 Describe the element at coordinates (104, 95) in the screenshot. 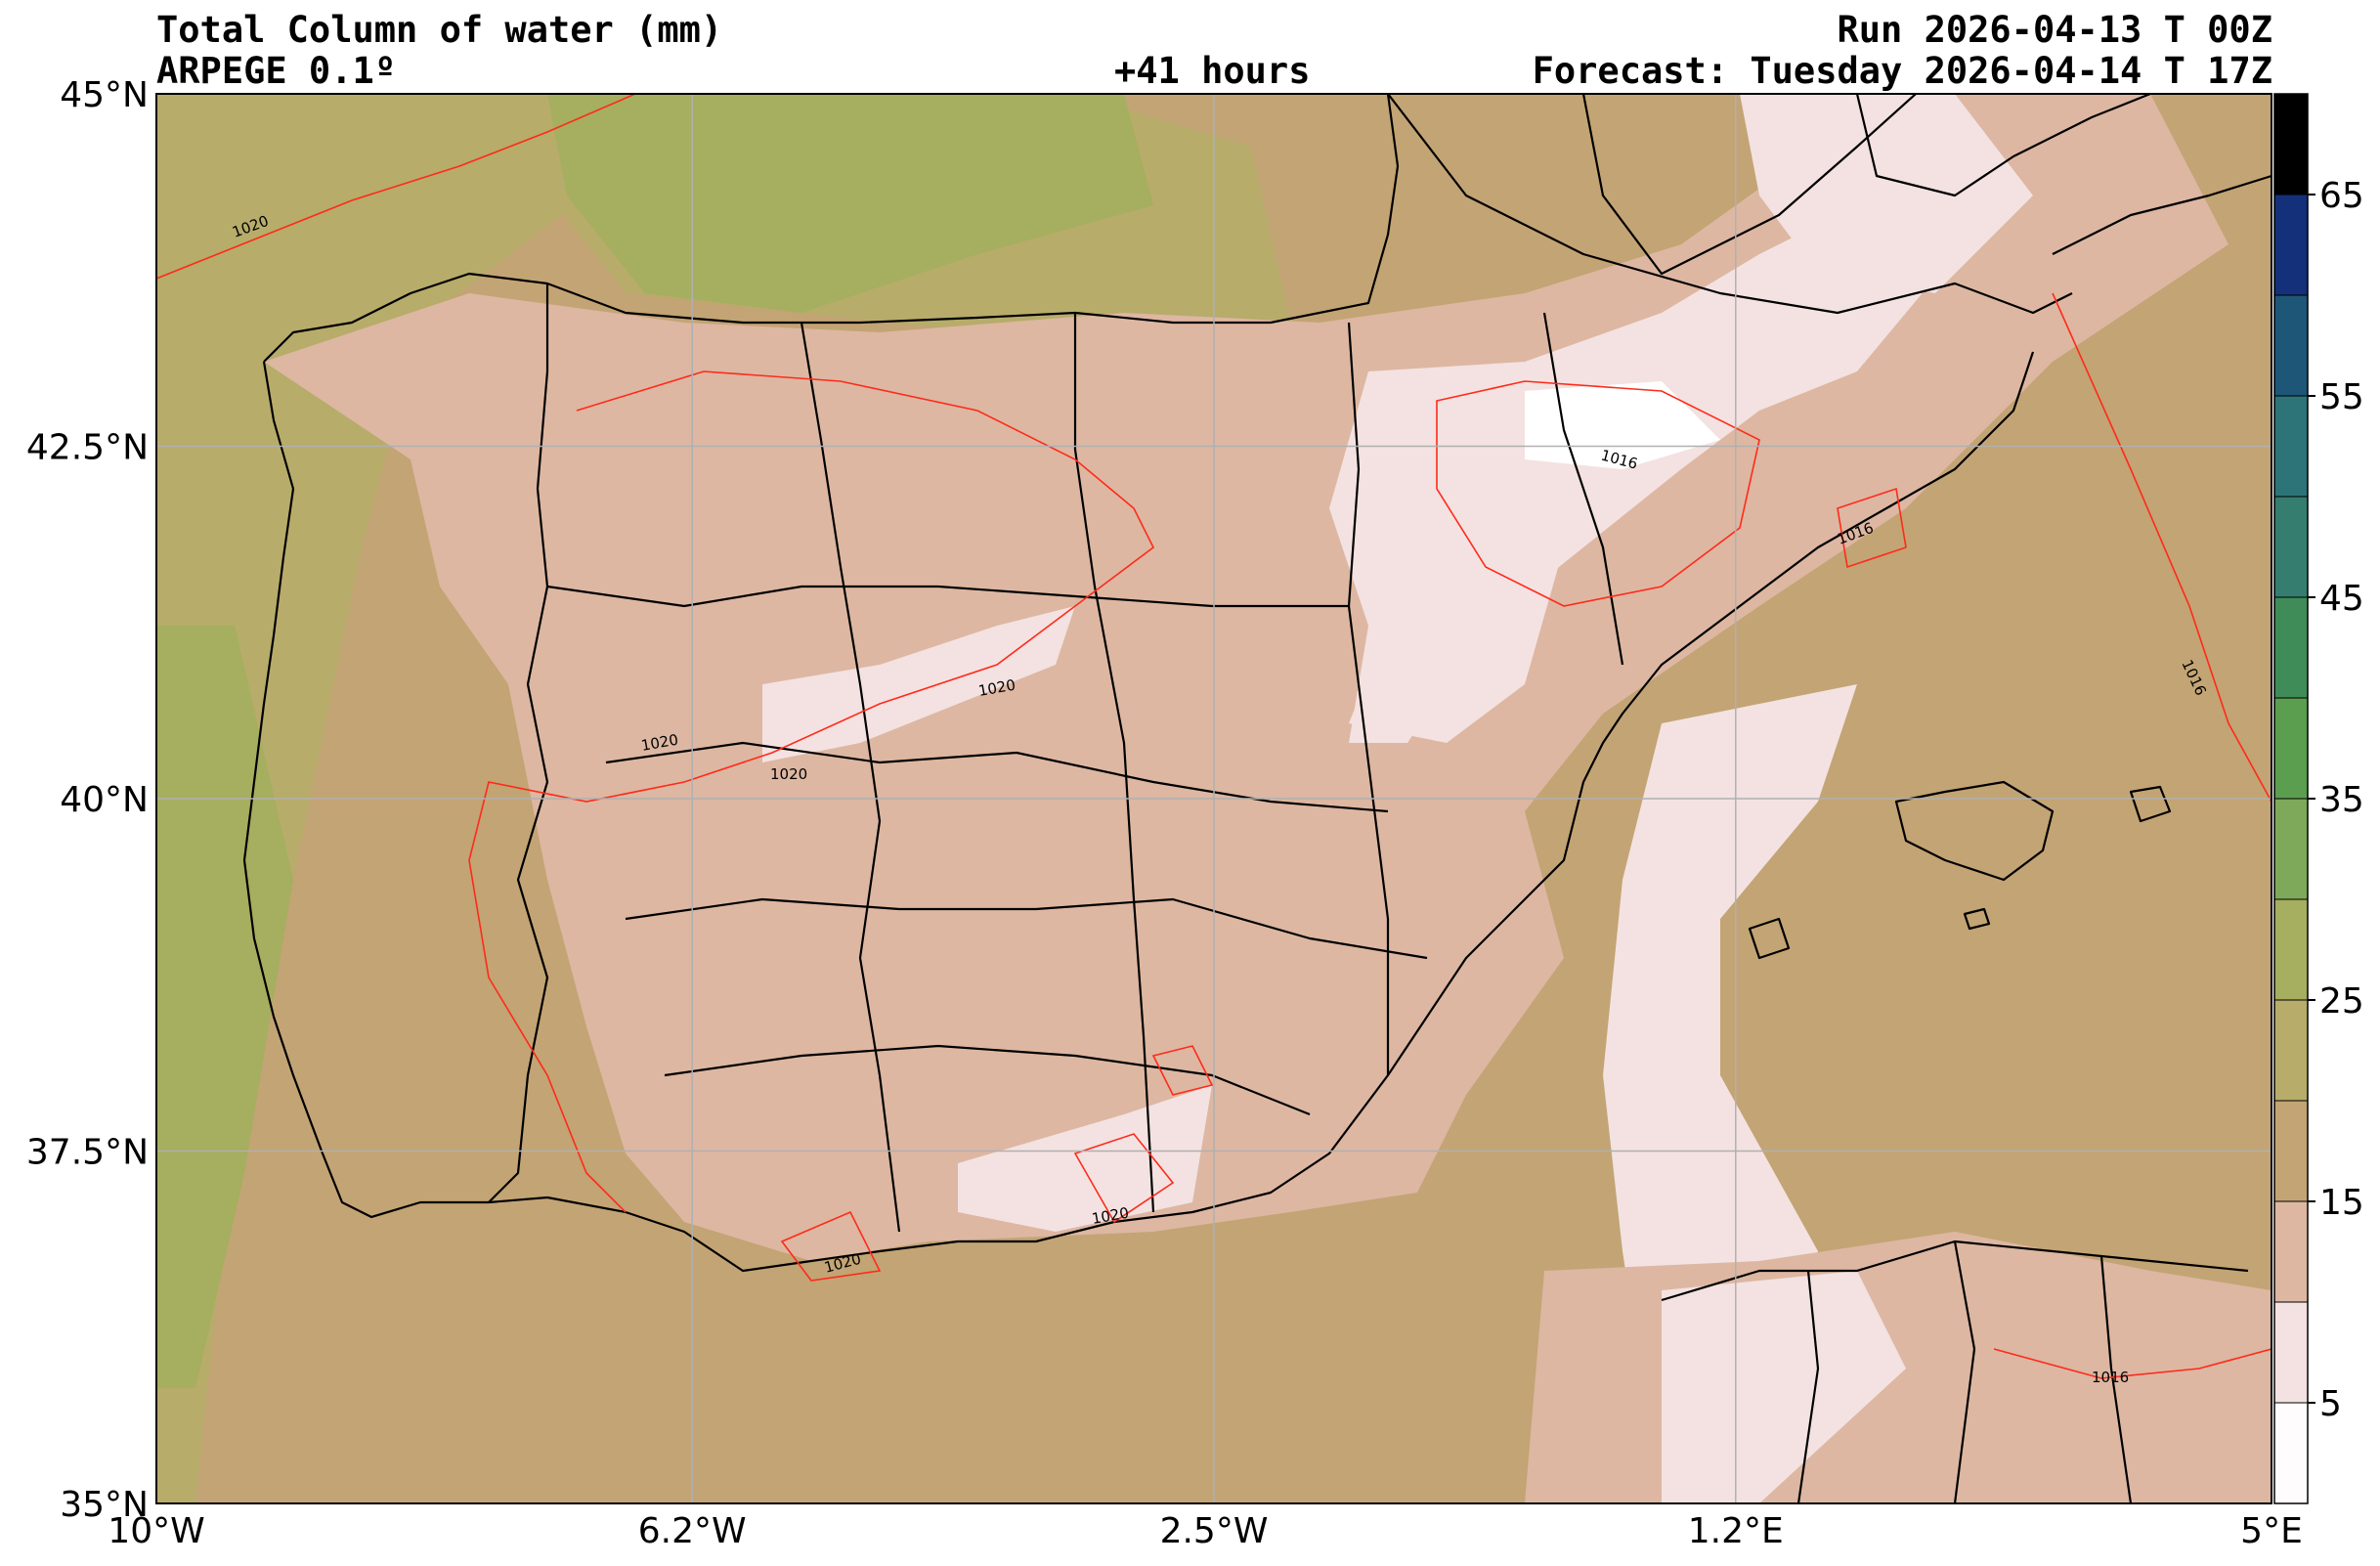

I see `latitude-tick-label: 45°N` at that location.